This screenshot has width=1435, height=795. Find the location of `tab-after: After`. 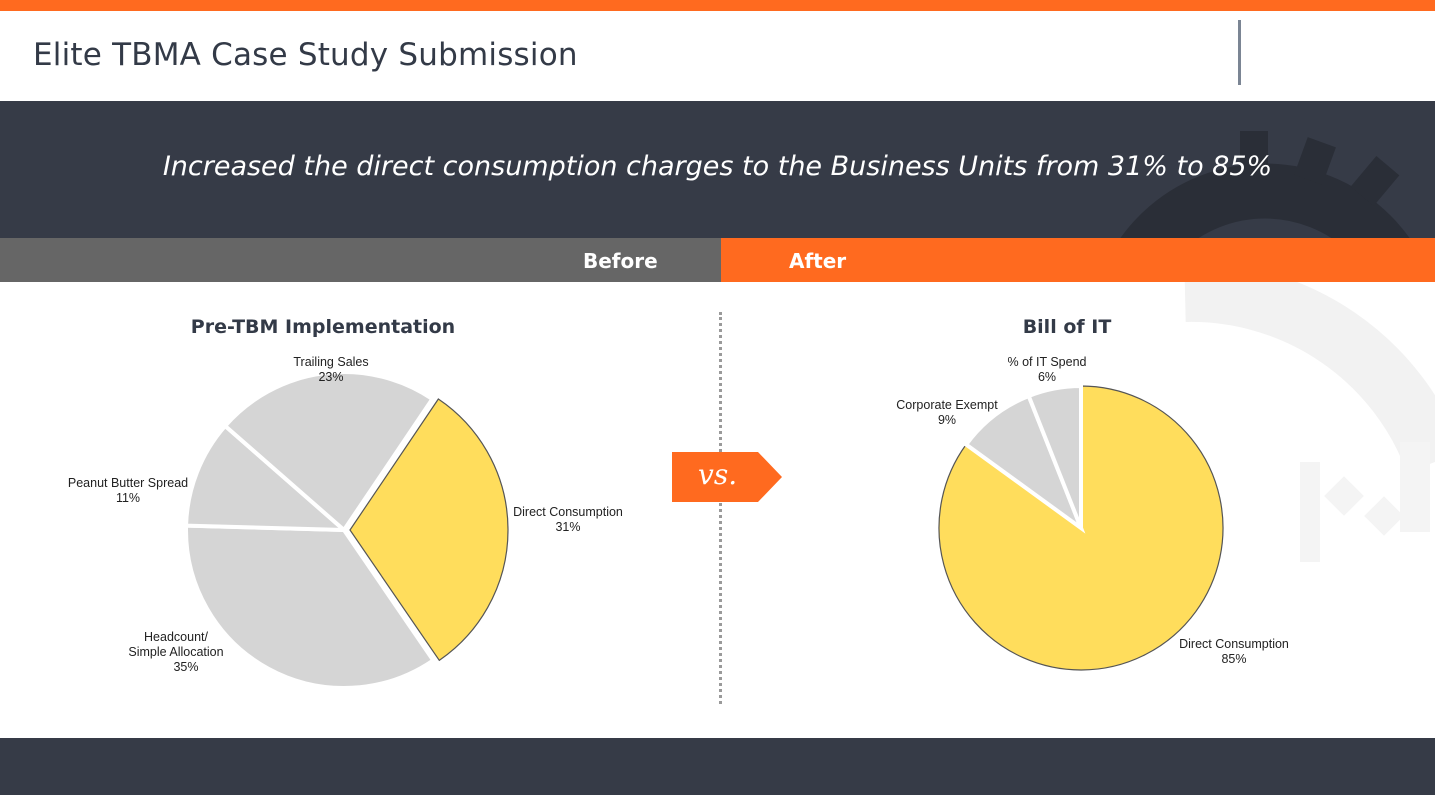

tab-after: After is located at coordinates (1078, 260).